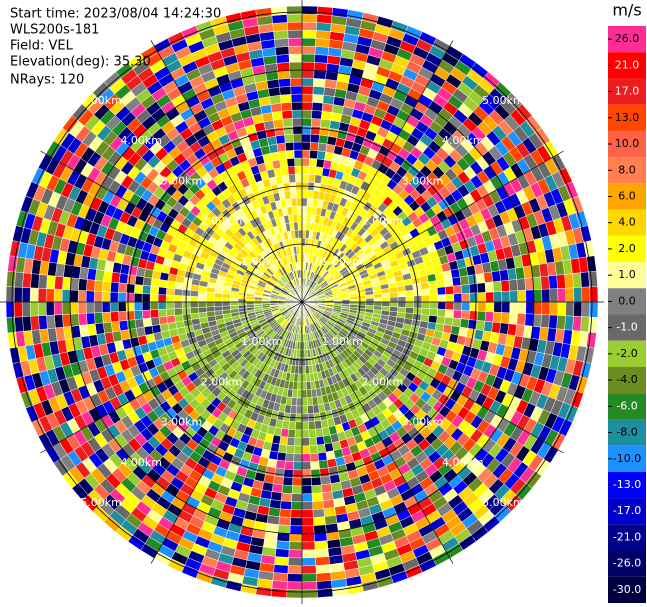  Describe the element at coordinates (383, 381) in the screenshot. I see `range-label: 2.00km` at that location.